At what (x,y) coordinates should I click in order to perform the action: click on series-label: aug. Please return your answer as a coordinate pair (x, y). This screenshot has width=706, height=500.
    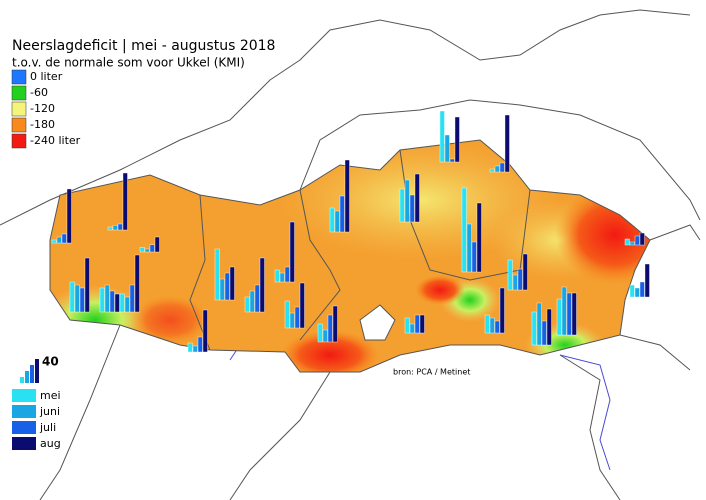
    Looking at the image, I should click on (50, 443).